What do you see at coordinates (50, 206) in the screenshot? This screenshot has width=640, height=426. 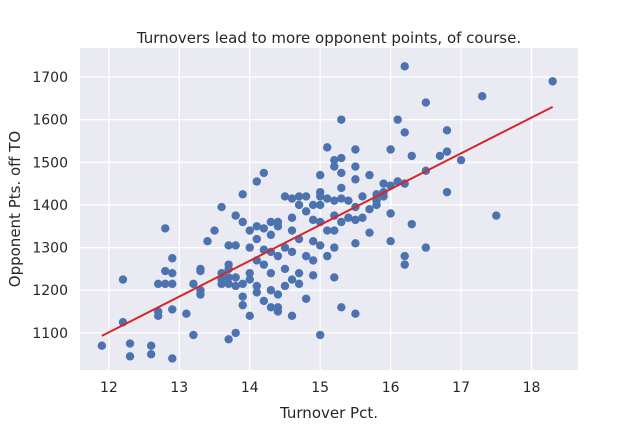 I see `y-tick-labels: 1100 1200 1300 1400 1500 1600 1700` at bounding box center [50, 206].